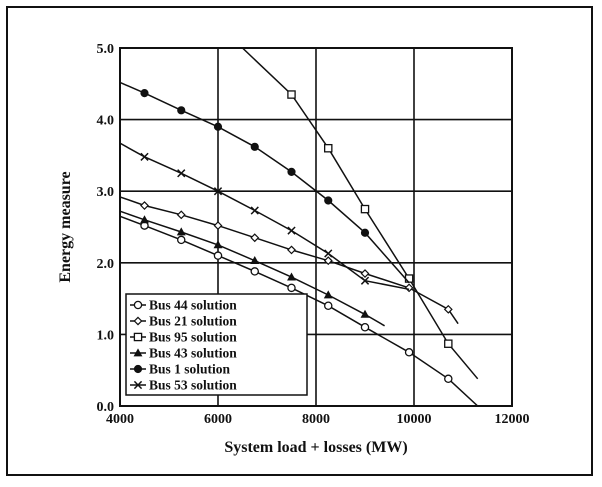  I want to click on series-bus-43-solution, so click(252, 268).